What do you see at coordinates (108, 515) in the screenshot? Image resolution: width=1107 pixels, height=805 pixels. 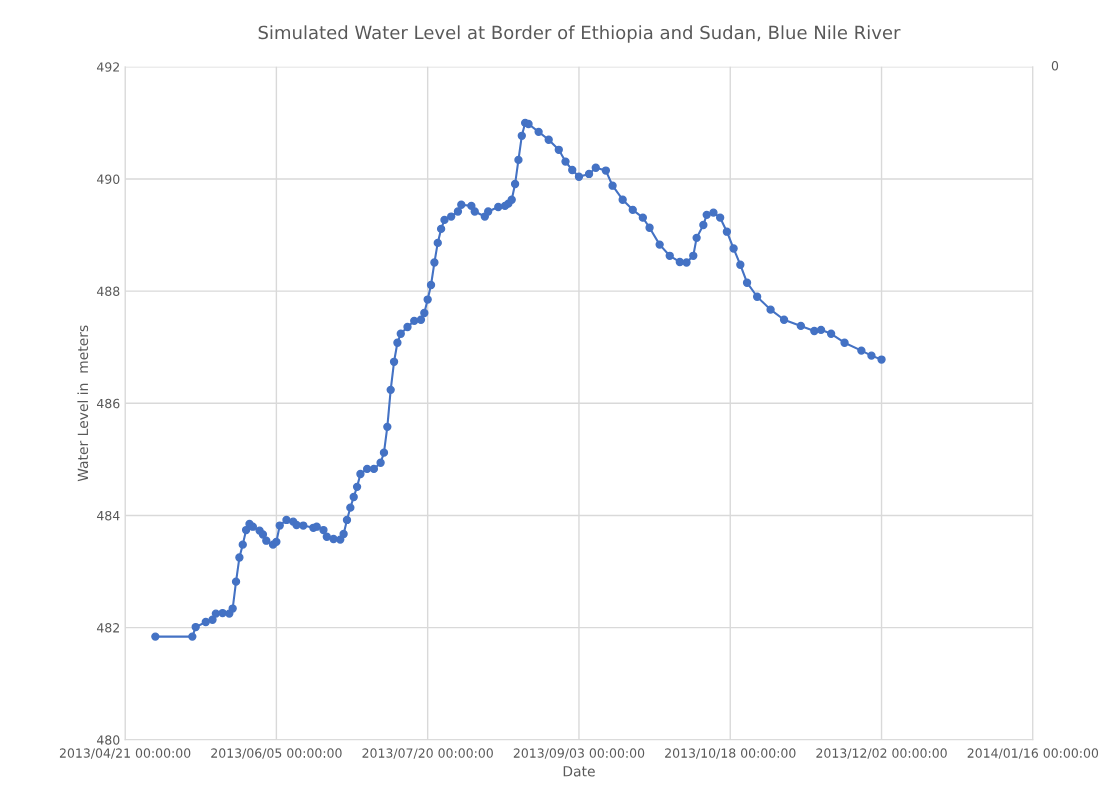 I see `y-tick-label: 484` at bounding box center [108, 515].